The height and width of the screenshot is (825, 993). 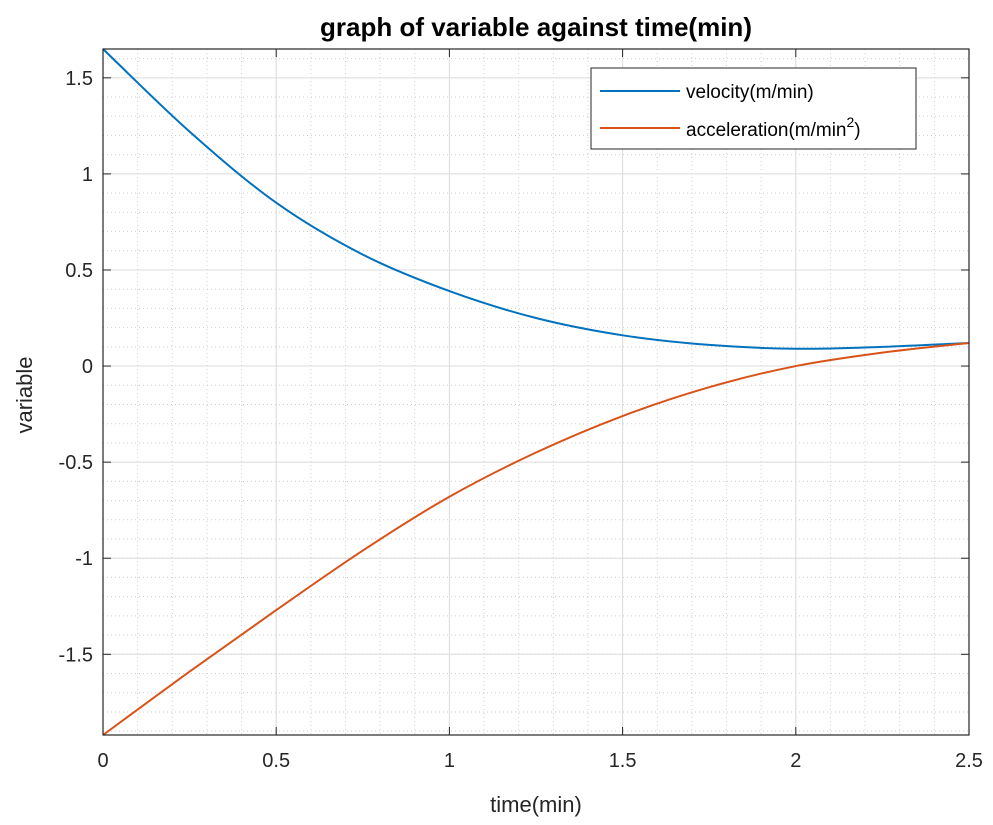 I want to click on x-tick-label: 2, so click(x=795, y=761).